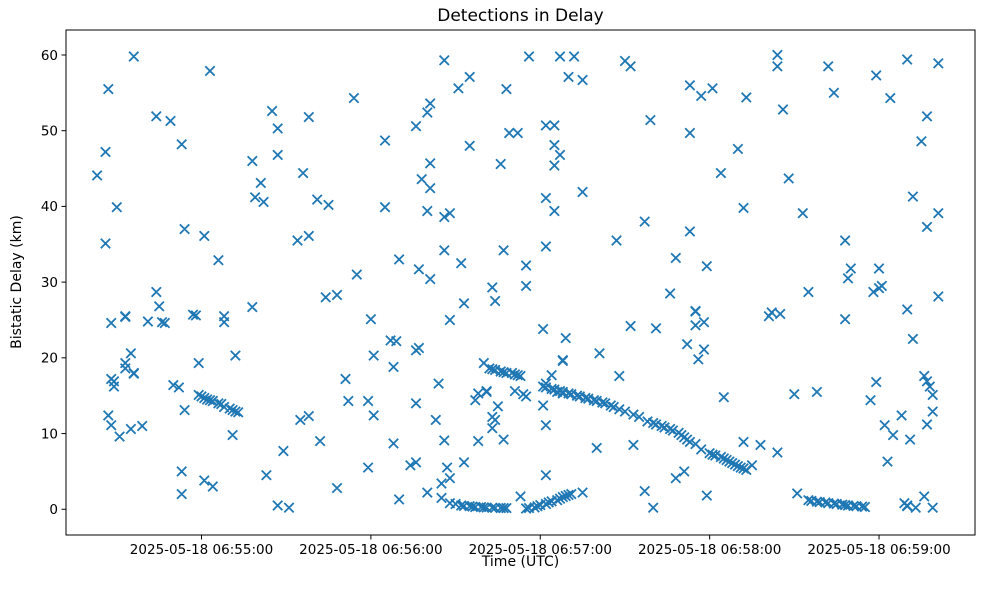 This screenshot has width=989, height=590. Describe the element at coordinates (520, 562) in the screenshot. I see `x-axis-label: Time (UTC)` at that location.